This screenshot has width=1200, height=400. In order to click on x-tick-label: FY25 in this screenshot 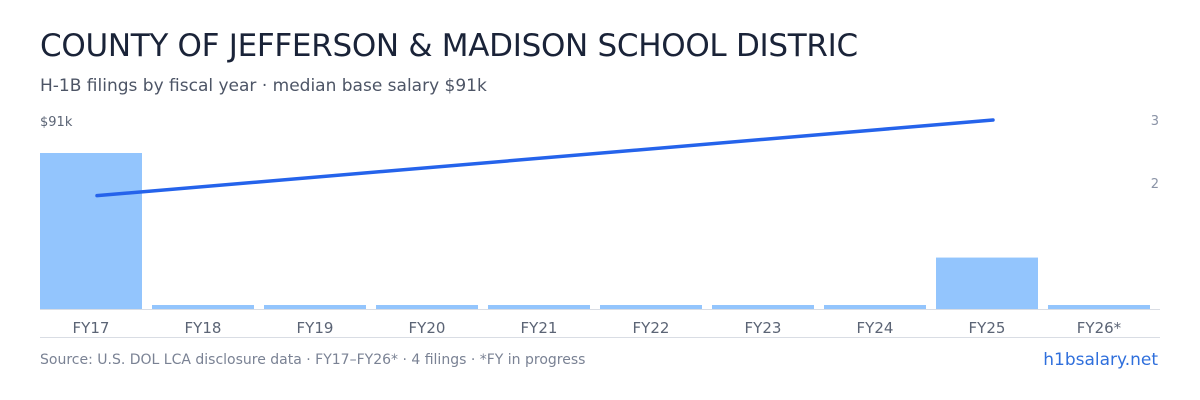, I will do `click(987, 328)`.